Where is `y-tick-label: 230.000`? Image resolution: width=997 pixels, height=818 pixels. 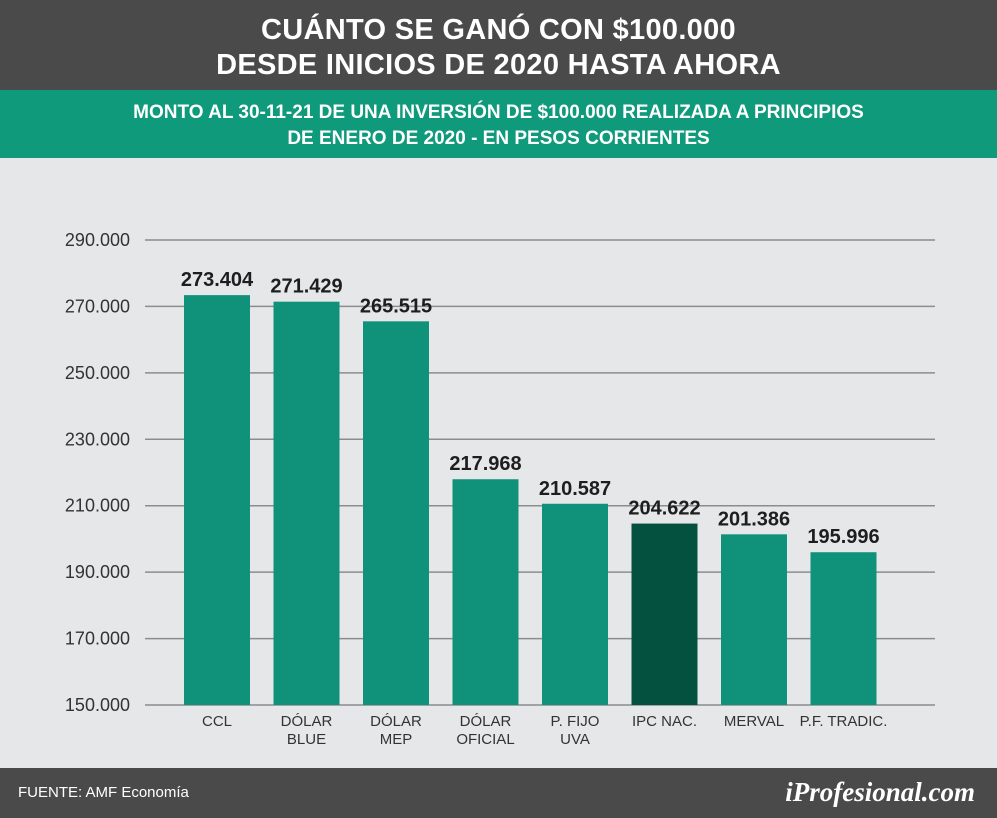 y-tick-label: 230.000 is located at coordinates (97, 439).